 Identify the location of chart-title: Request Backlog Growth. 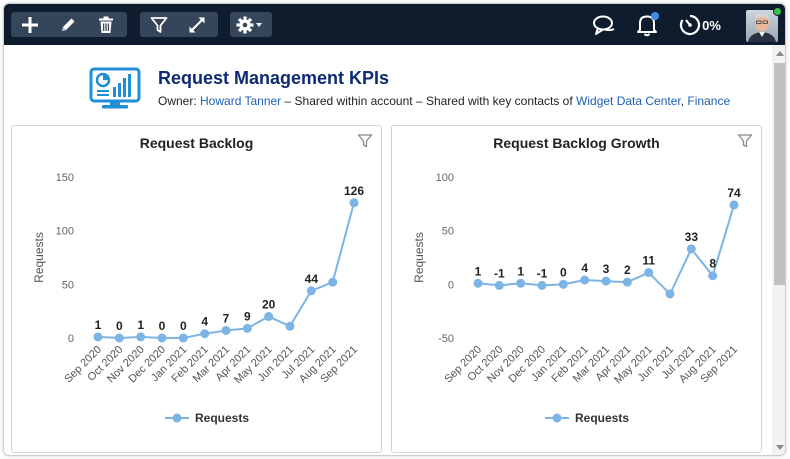
(576, 143).